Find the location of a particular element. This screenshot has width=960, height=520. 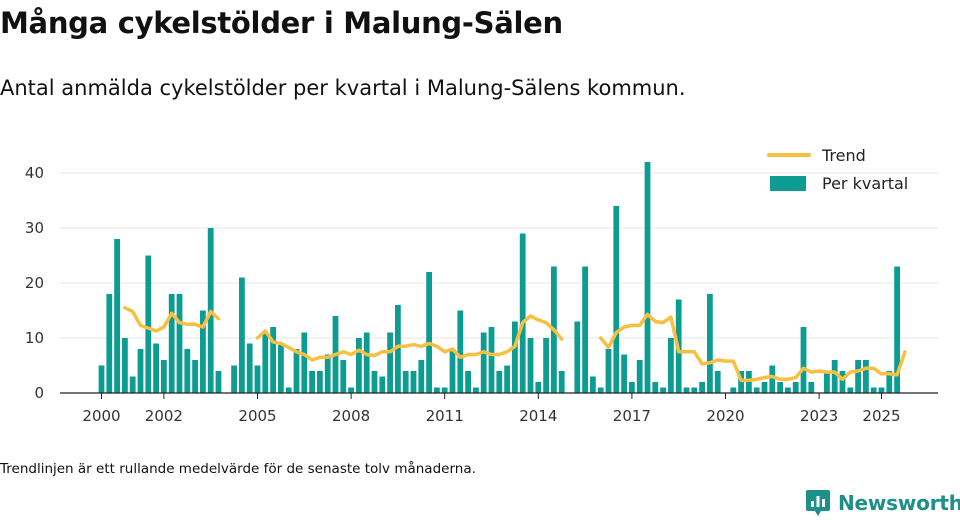

brand-logo: Newsworthy is located at coordinates (882, 503).